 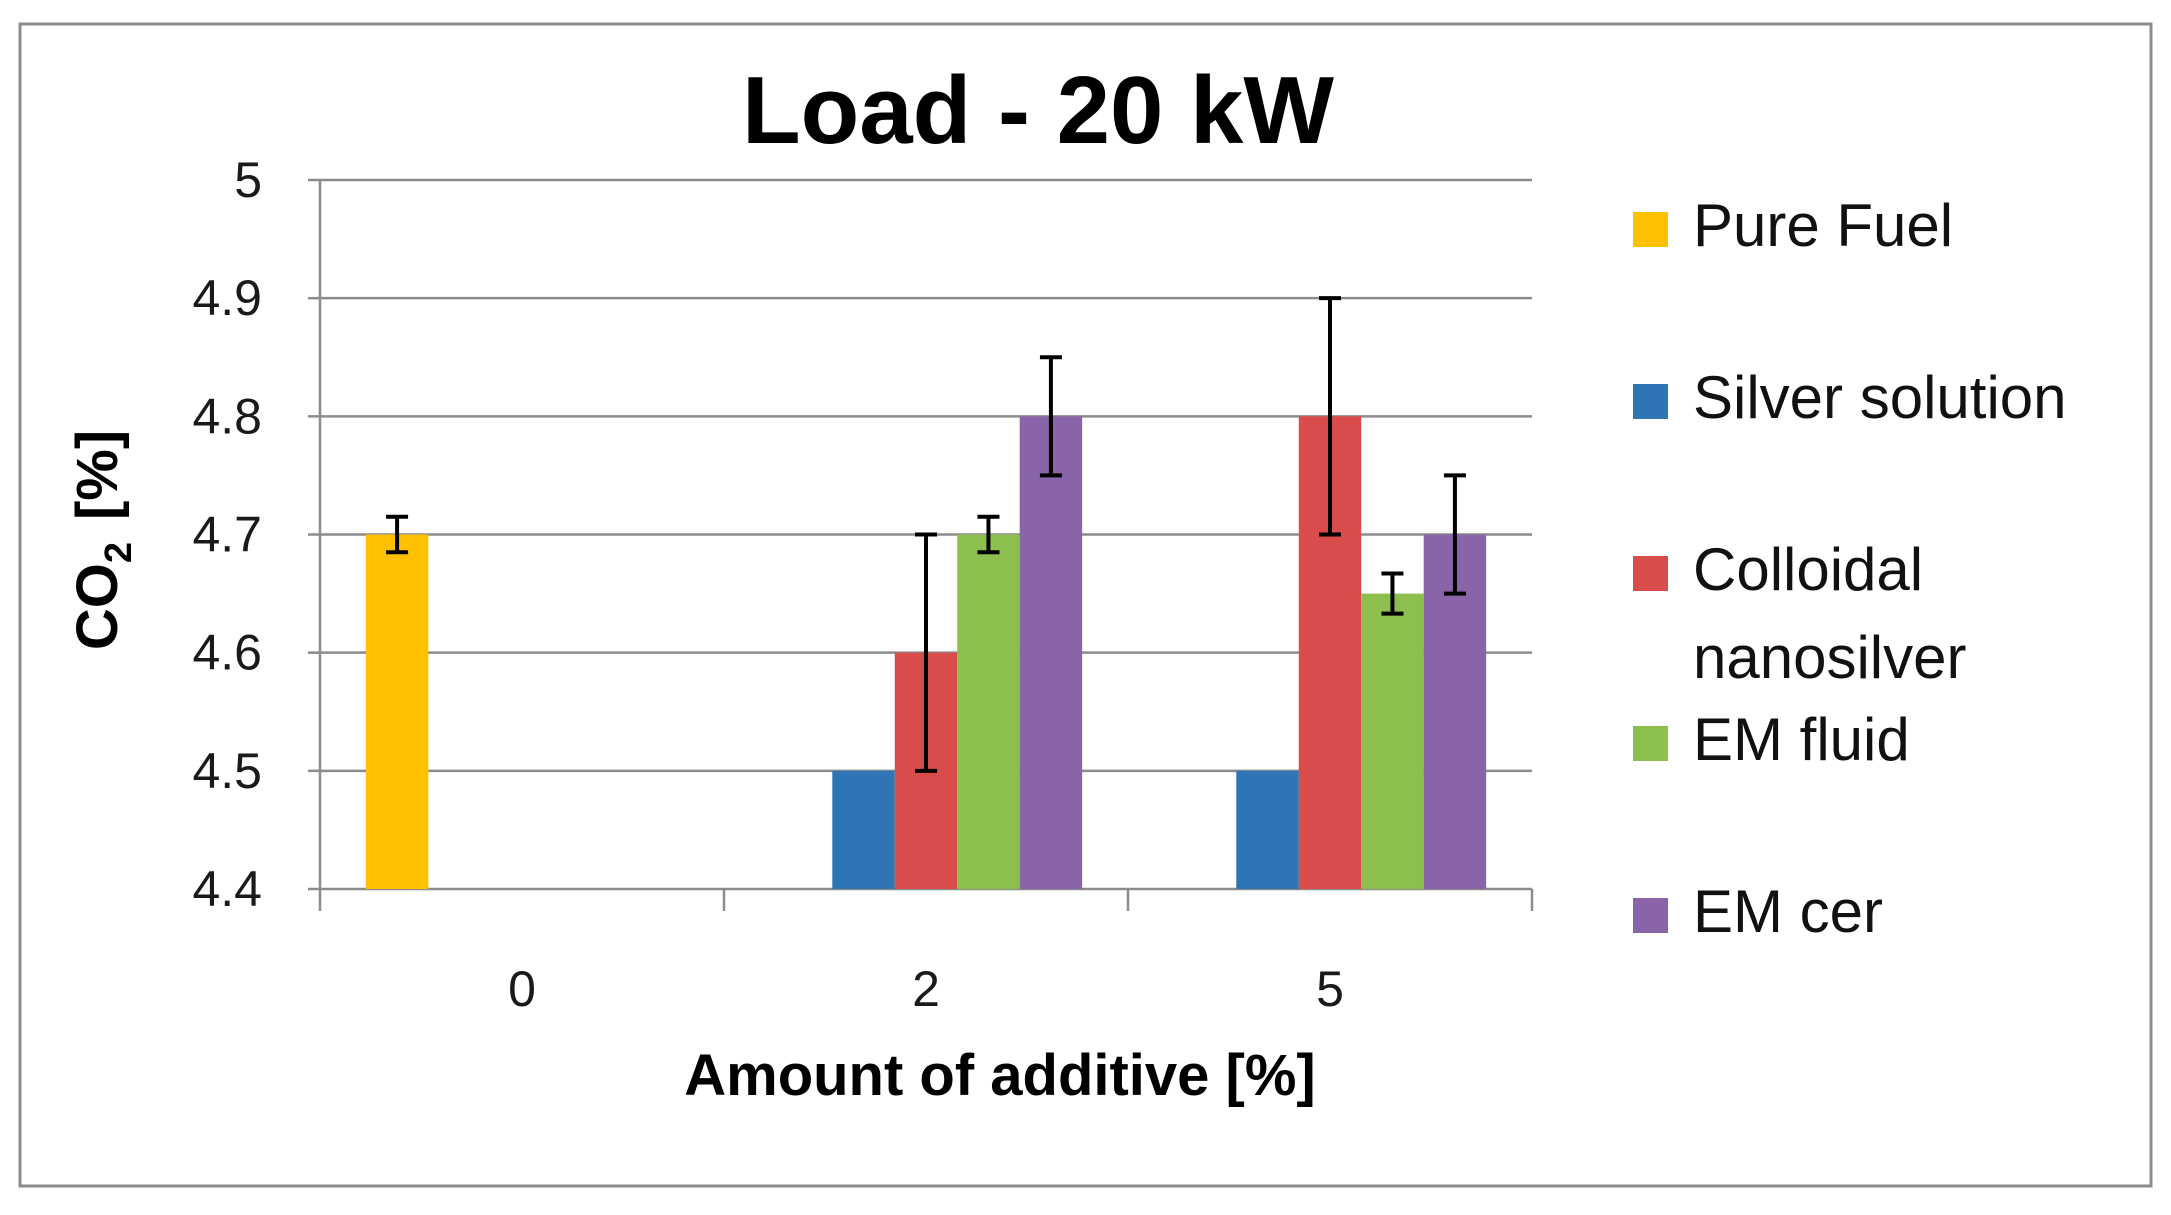 I want to click on legend-label: Pure Fuel, so click(x=1823, y=225).